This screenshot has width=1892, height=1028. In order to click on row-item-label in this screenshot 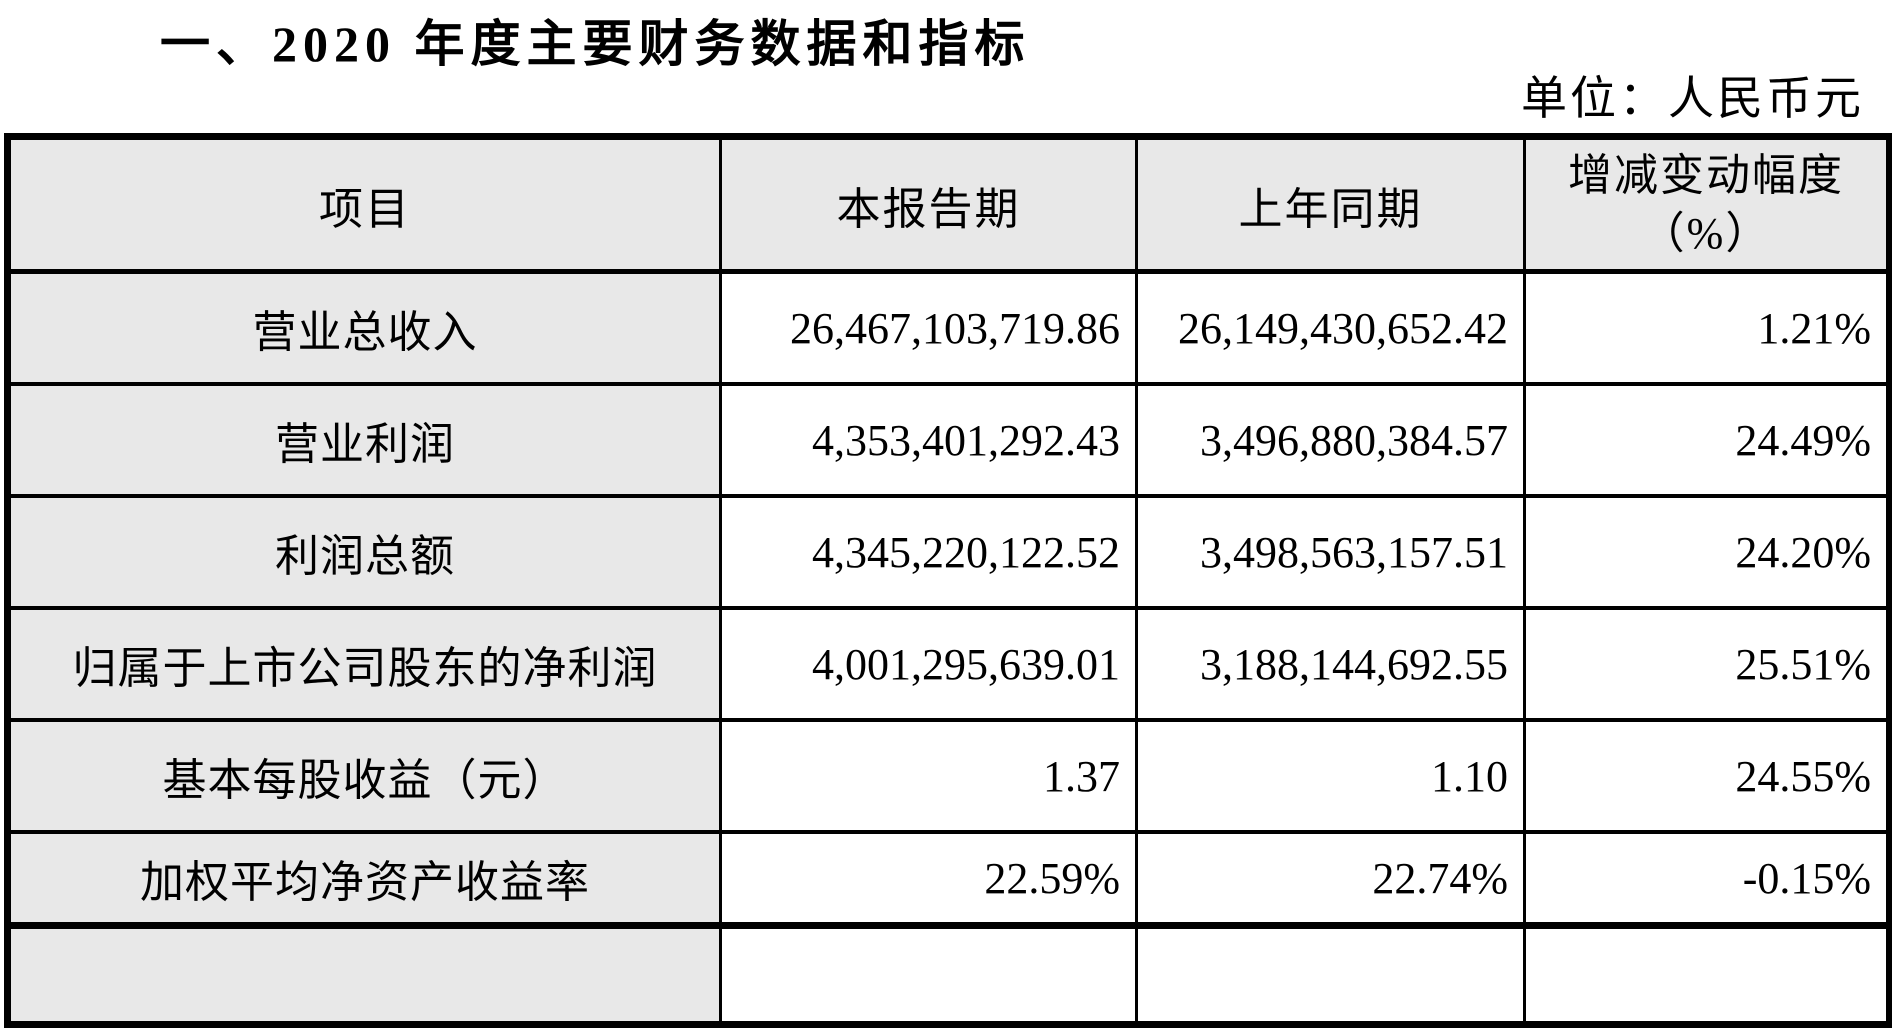, I will do `click(364, 974)`.